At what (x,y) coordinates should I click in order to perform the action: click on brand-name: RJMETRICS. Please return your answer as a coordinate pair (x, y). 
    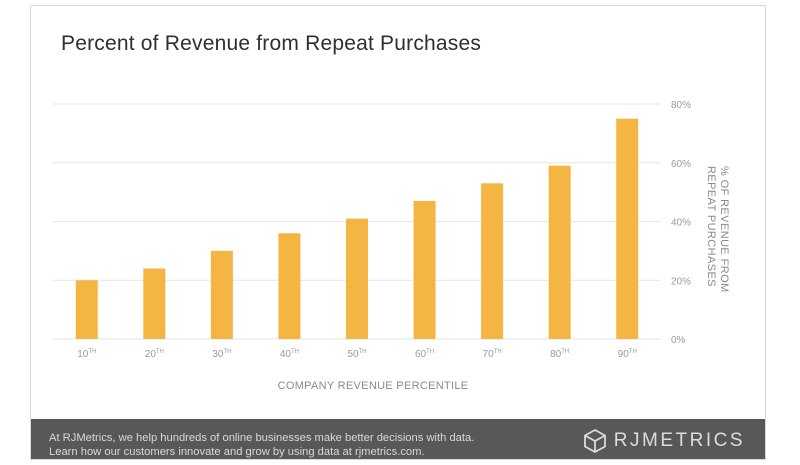
    Looking at the image, I should click on (679, 441).